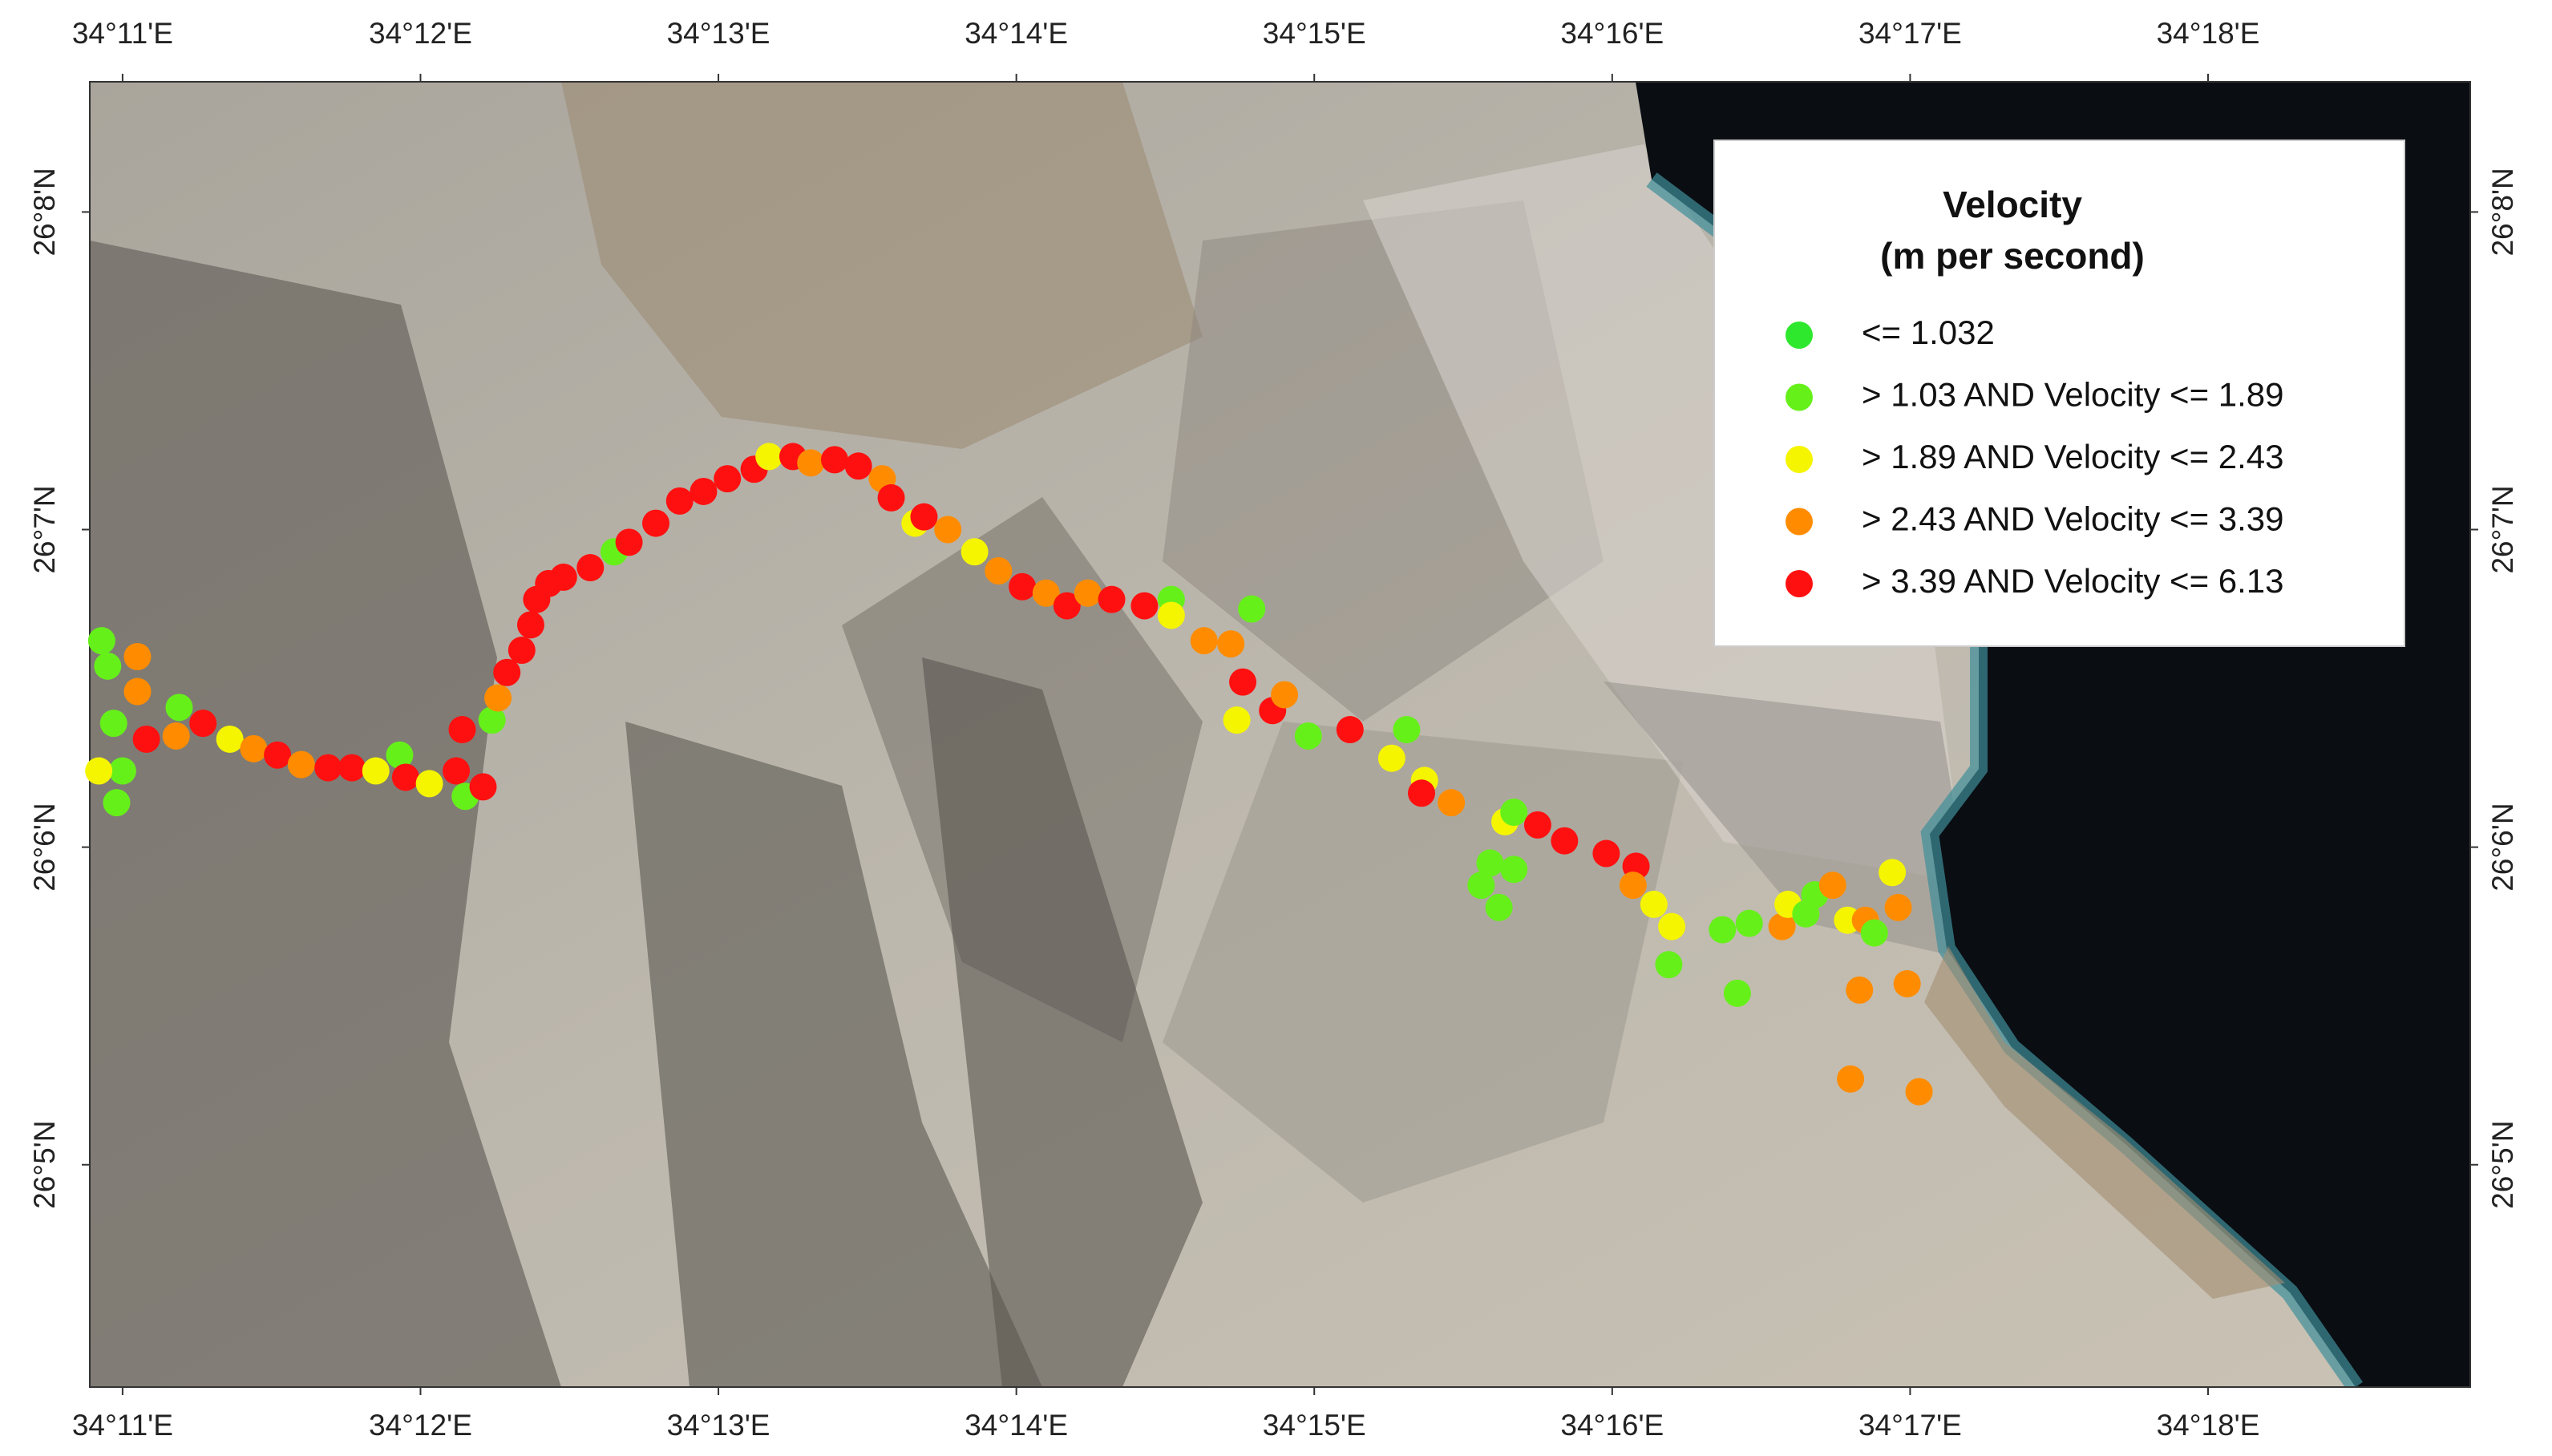  What do you see at coordinates (45, 847) in the screenshot?
I see `y-tick-label-left: 26°6'N` at bounding box center [45, 847].